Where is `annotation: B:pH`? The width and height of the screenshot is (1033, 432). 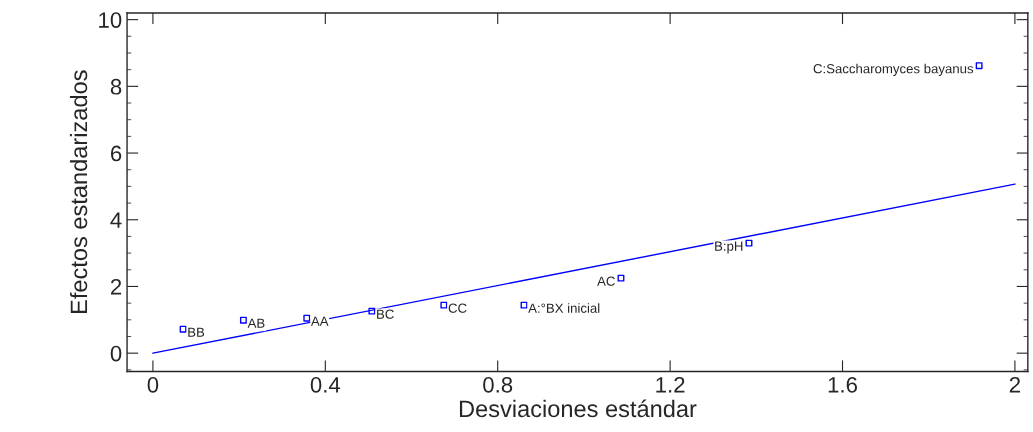
annotation: B:pH is located at coordinates (729, 247).